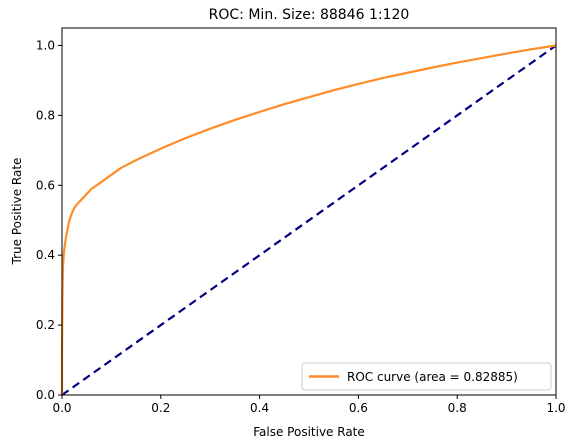 The image size is (574, 446). Describe the element at coordinates (160, 408) in the screenshot. I see `x-tick-label: 0.2` at that location.